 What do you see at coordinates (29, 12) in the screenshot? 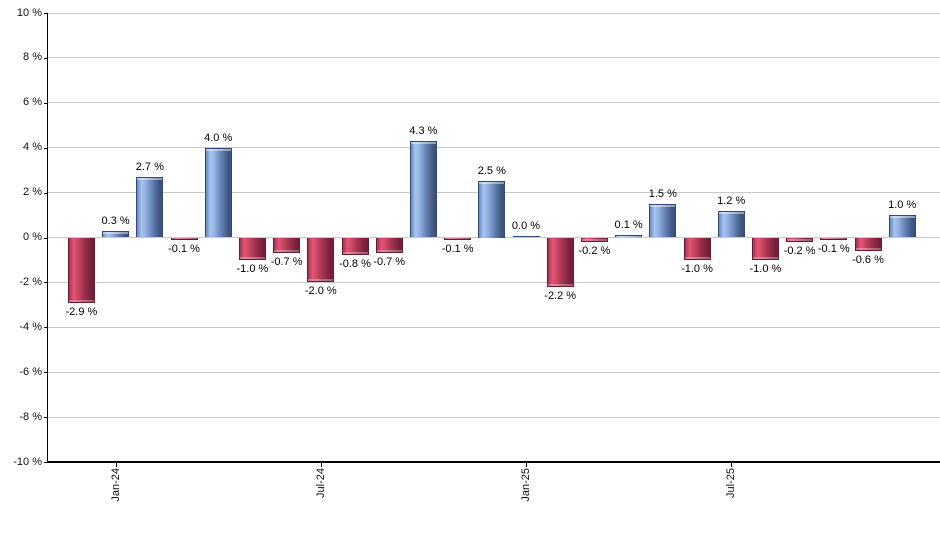
I see `y-axis-label: 10 %` at bounding box center [29, 12].